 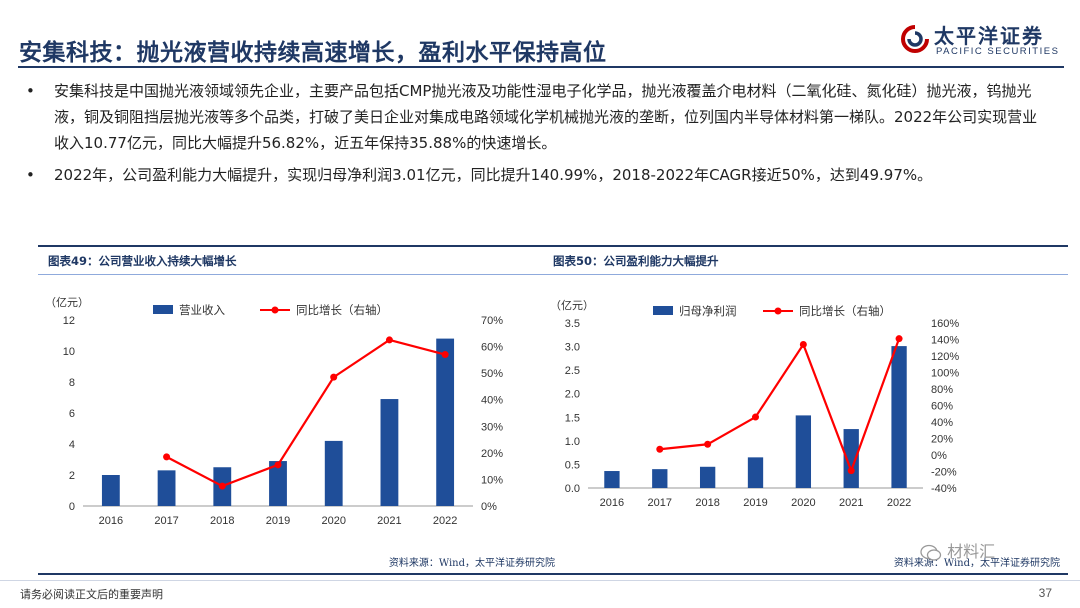 What do you see at coordinates (72, 445) in the screenshot?
I see `y-tick-label: 4` at bounding box center [72, 445].